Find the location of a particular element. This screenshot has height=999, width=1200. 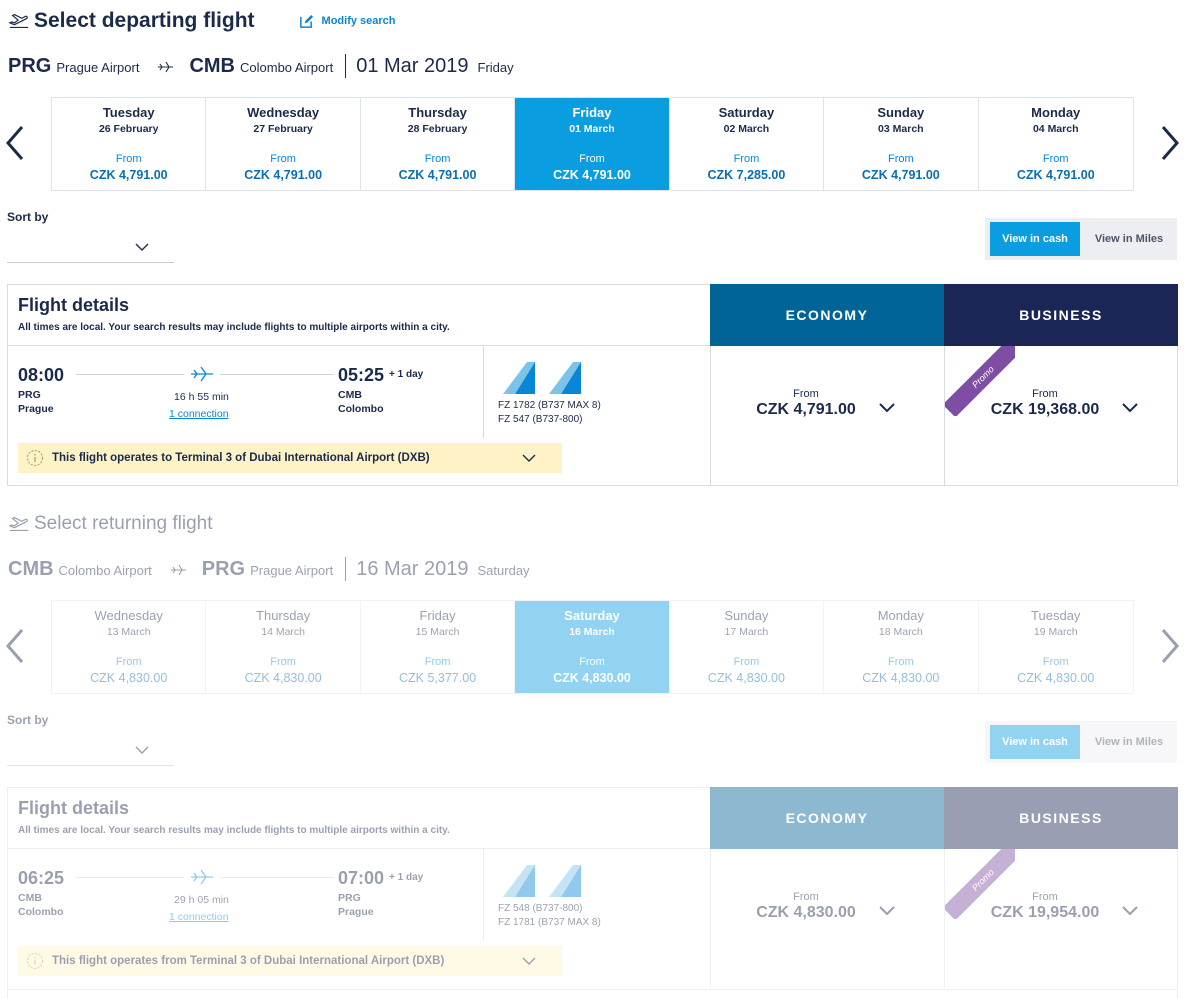

arrival-code: PRG is located at coordinates (349, 898).